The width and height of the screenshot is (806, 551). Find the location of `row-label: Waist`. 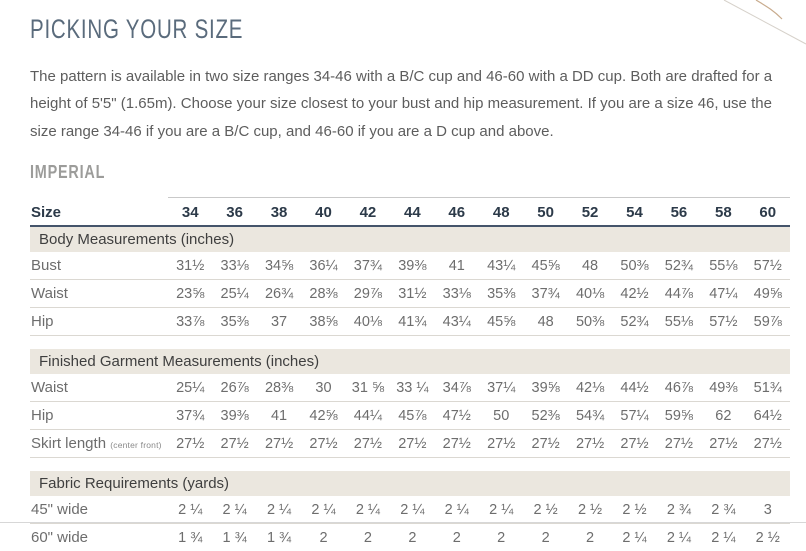

row-label: Waist is located at coordinates (49, 388).